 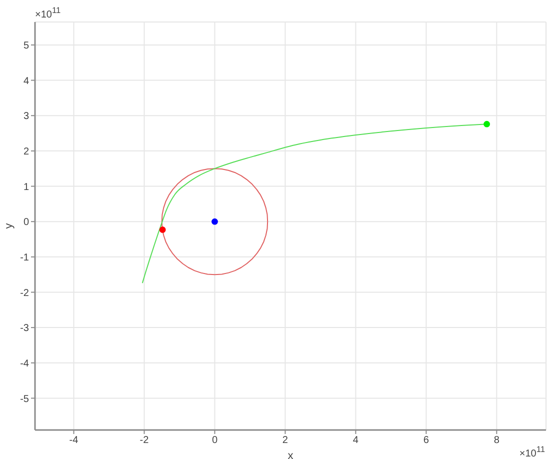 I want to click on y-tick-label: -1, so click(x=25, y=258).